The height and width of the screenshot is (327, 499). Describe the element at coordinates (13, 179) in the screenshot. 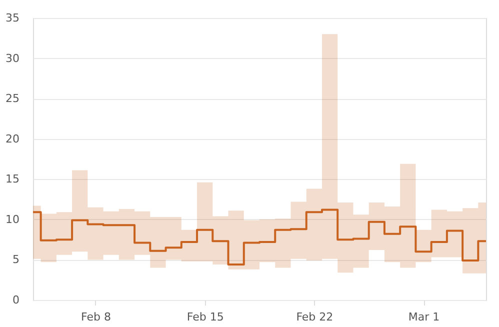

I see `y-tick-label: 15` at that location.